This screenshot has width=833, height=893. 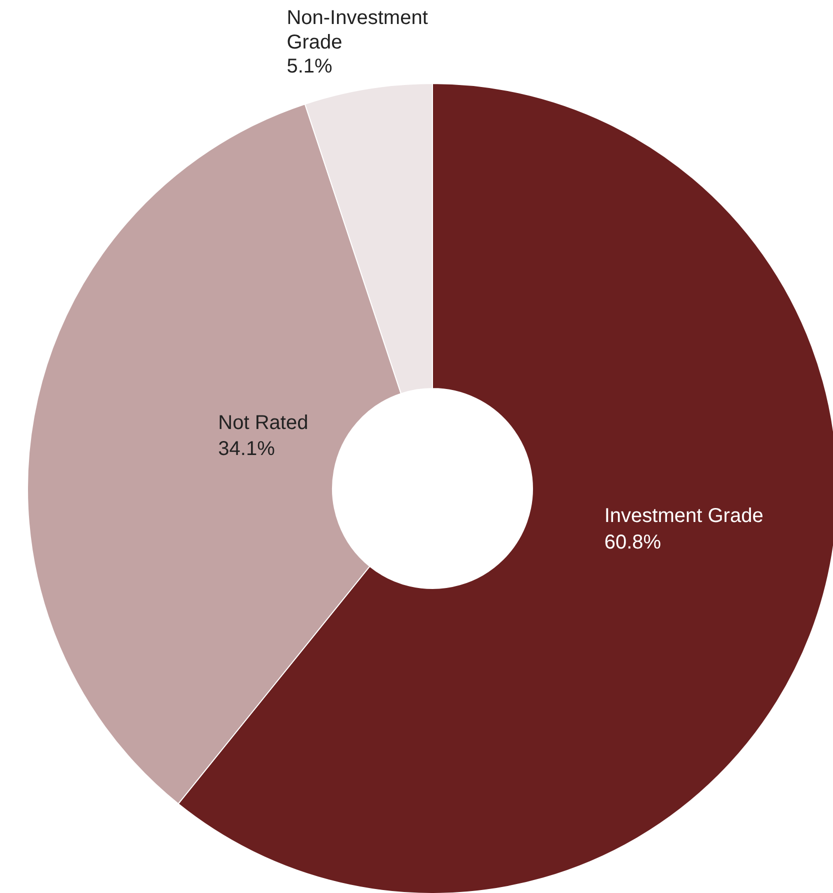 I want to click on data-label: 60.8%, so click(x=633, y=542).